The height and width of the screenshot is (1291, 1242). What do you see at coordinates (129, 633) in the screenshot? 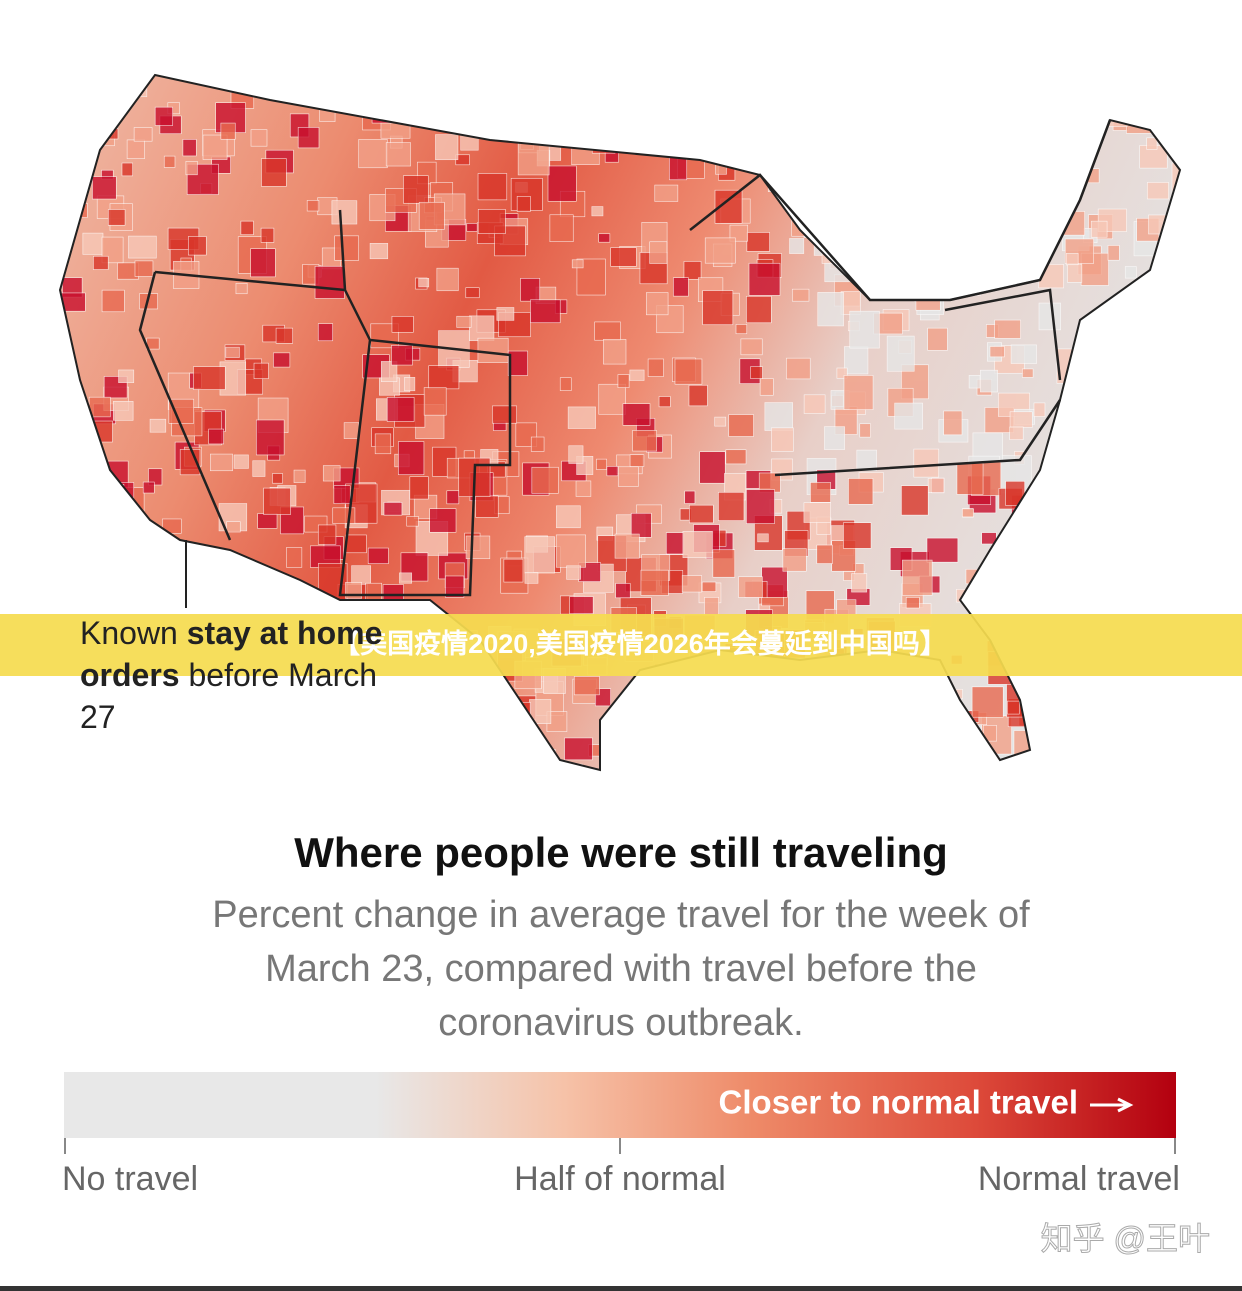
I see `annotation-text: Known` at bounding box center [129, 633].